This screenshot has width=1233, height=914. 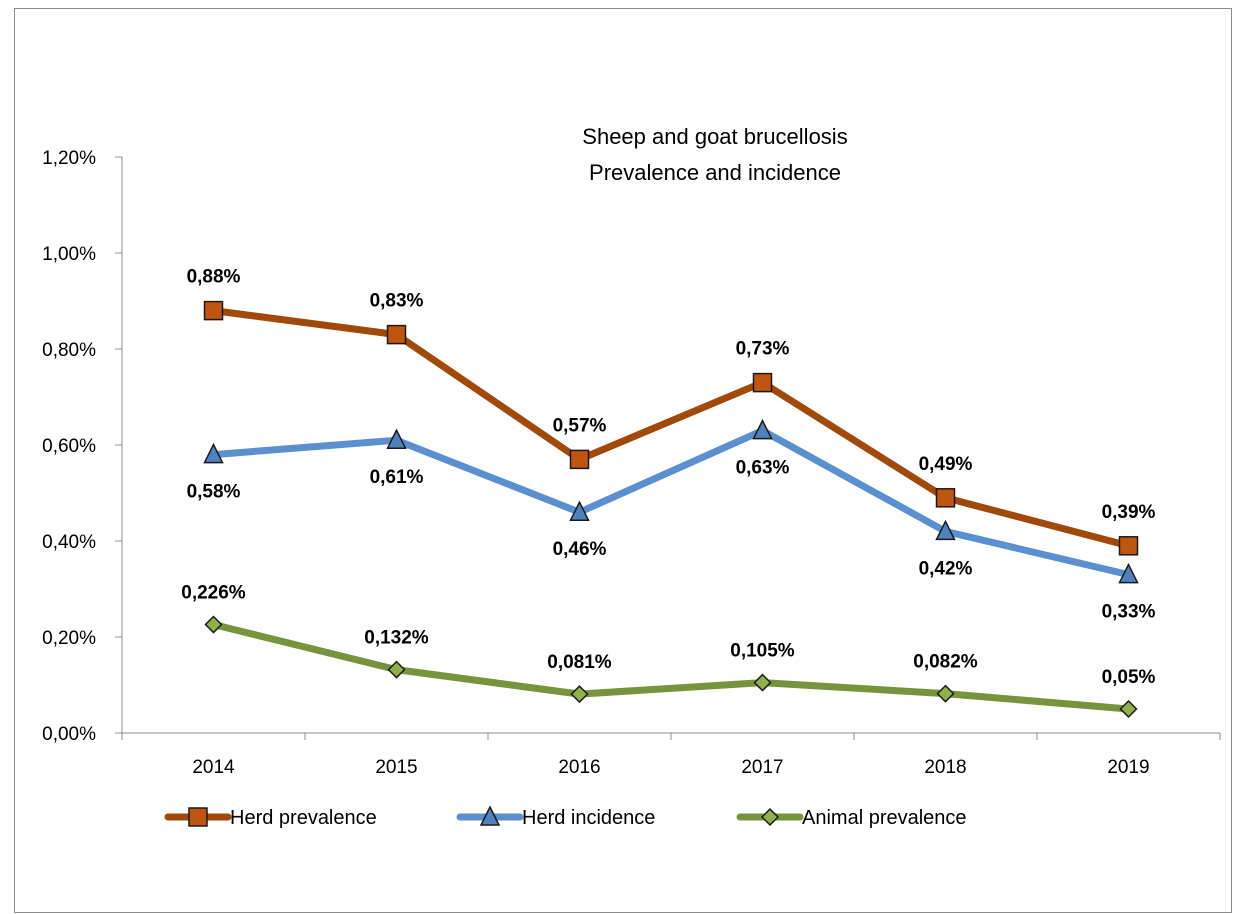 What do you see at coordinates (945, 767) in the screenshot?
I see `x-tick-label: 2018` at bounding box center [945, 767].